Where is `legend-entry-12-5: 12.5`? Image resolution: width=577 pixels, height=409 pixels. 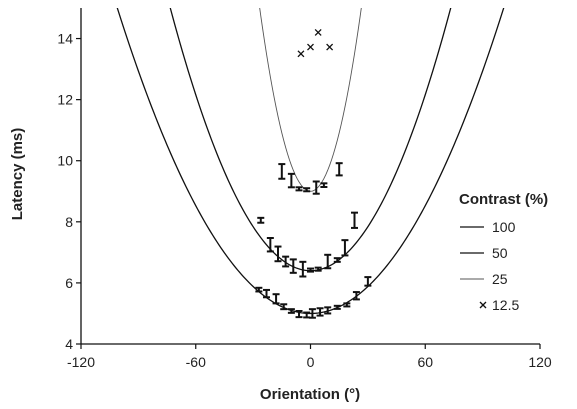 legend-entry-12-5: 12.5 is located at coordinates (499, 305).